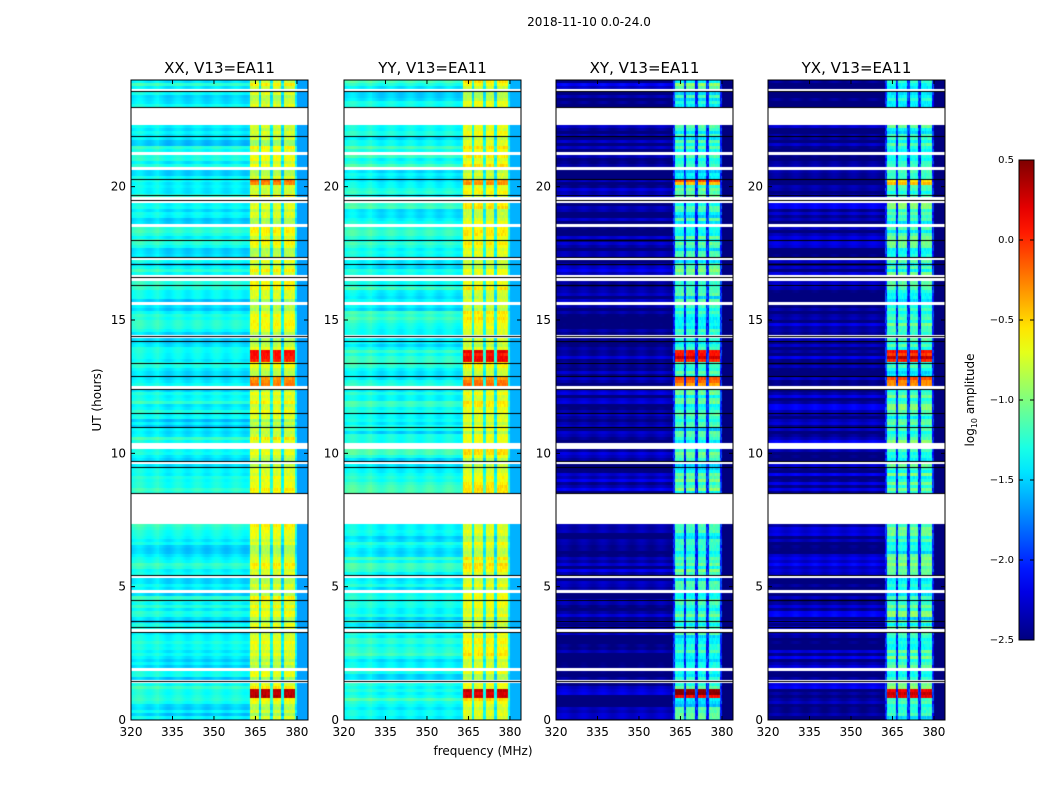 Image resolution: width=1050 pixels, height=800 pixels. I want to click on suptitle: 2018-11-10 0.0-24.0, so click(589, 22).